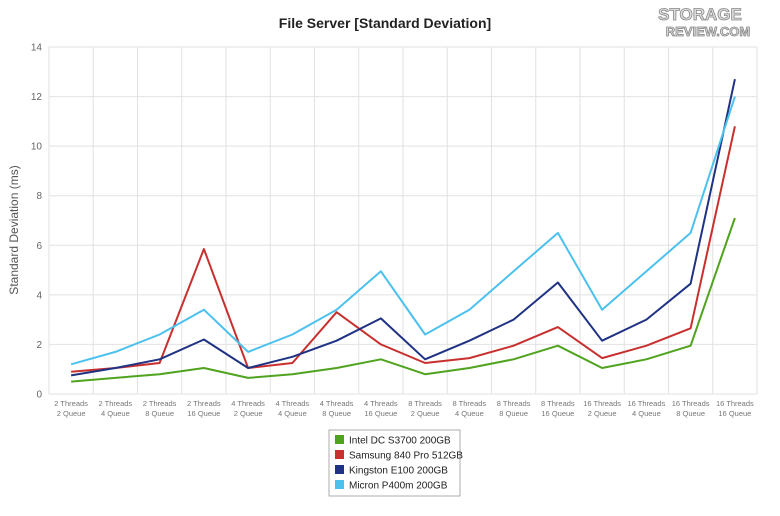 The width and height of the screenshot is (780, 516). What do you see at coordinates (39, 395) in the screenshot?
I see `y-tick-label: 0` at bounding box center [39, 395].